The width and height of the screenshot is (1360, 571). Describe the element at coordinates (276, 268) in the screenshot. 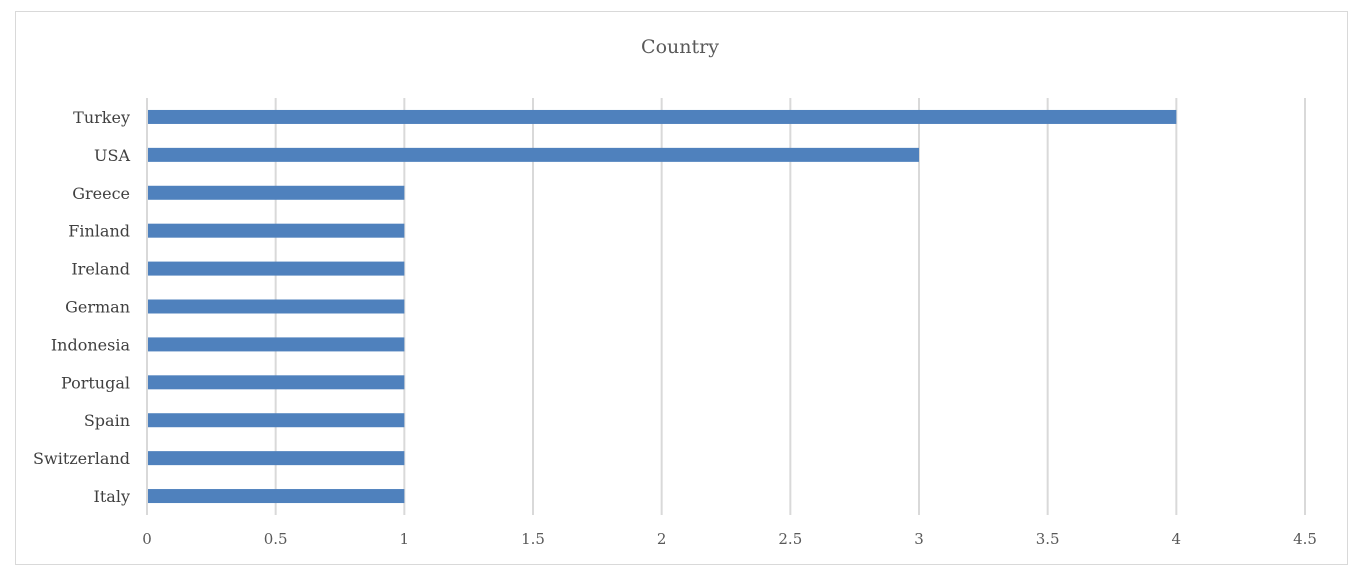

I see `bar-ireland` at that location.